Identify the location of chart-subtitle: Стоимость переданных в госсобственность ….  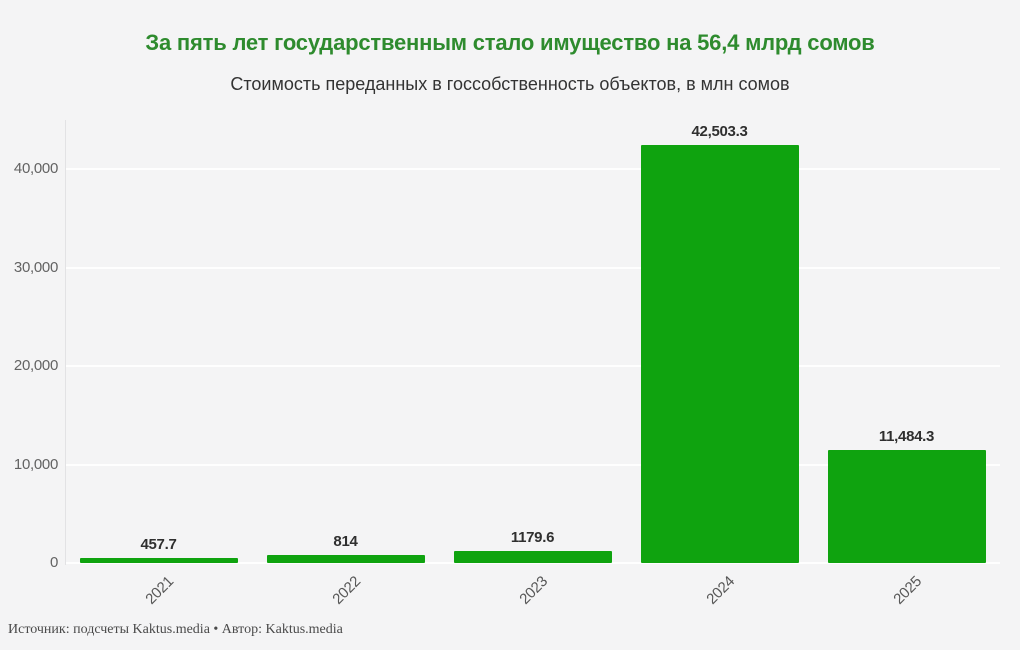
(510, 84).